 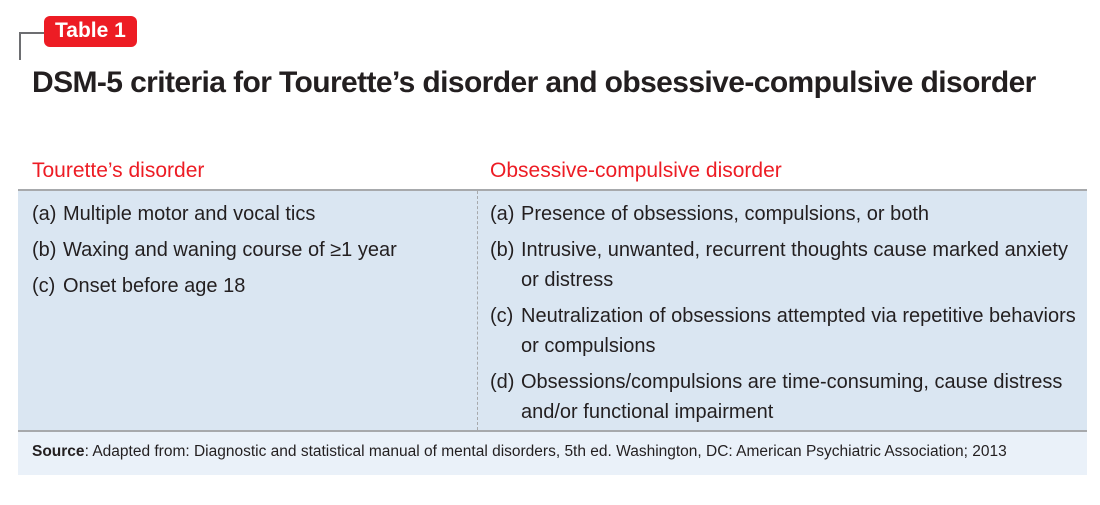 What do you see at coordinates (254, 286) in the screenshot?
I see `list-item: (c) Onset before age 18` at bounding box center [254, 286].